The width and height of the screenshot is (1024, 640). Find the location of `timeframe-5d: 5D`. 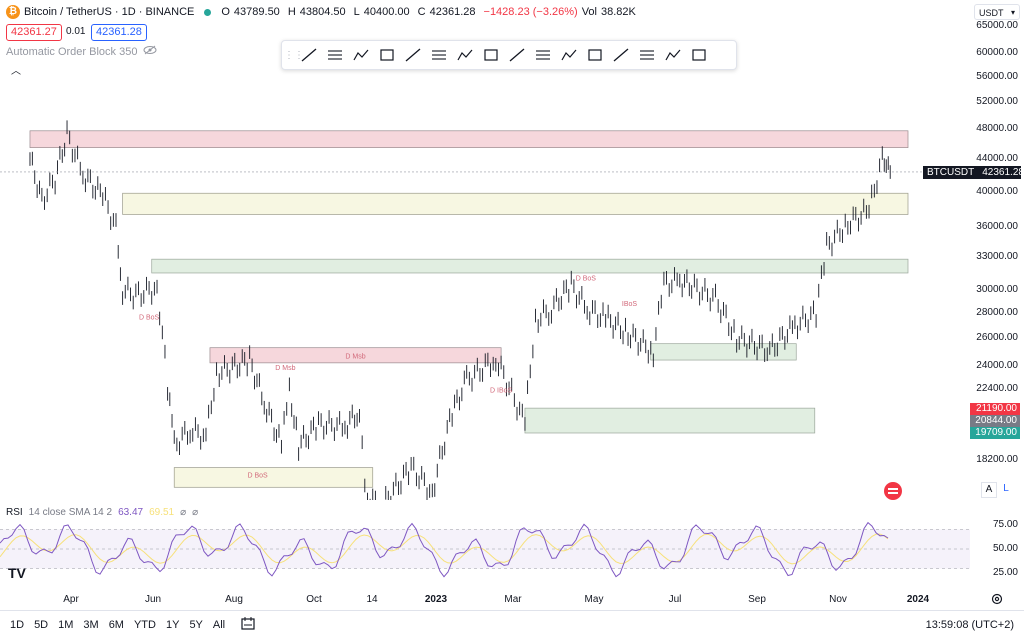

timeframe-5d: 5D is located at coordinates (41, 625).